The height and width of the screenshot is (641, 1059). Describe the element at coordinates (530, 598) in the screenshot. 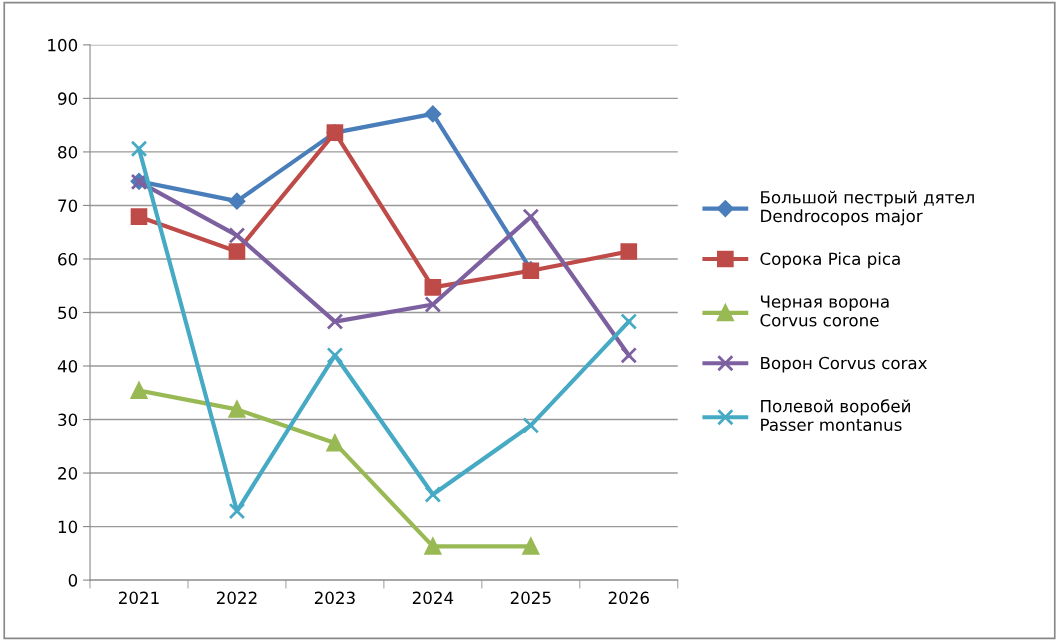

I see `x-tick-label: 2025` at that location.